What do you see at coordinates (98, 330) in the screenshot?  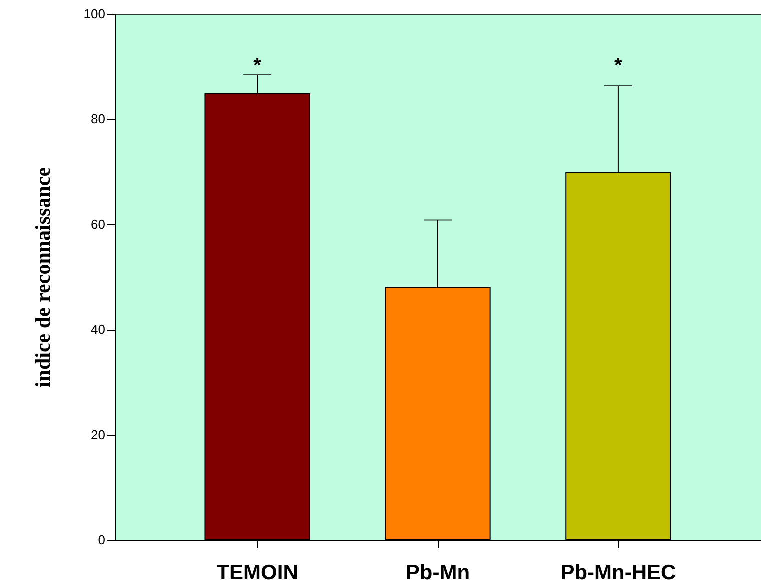 I see `y-tick-label: 40` at bounding box center [98, 330].